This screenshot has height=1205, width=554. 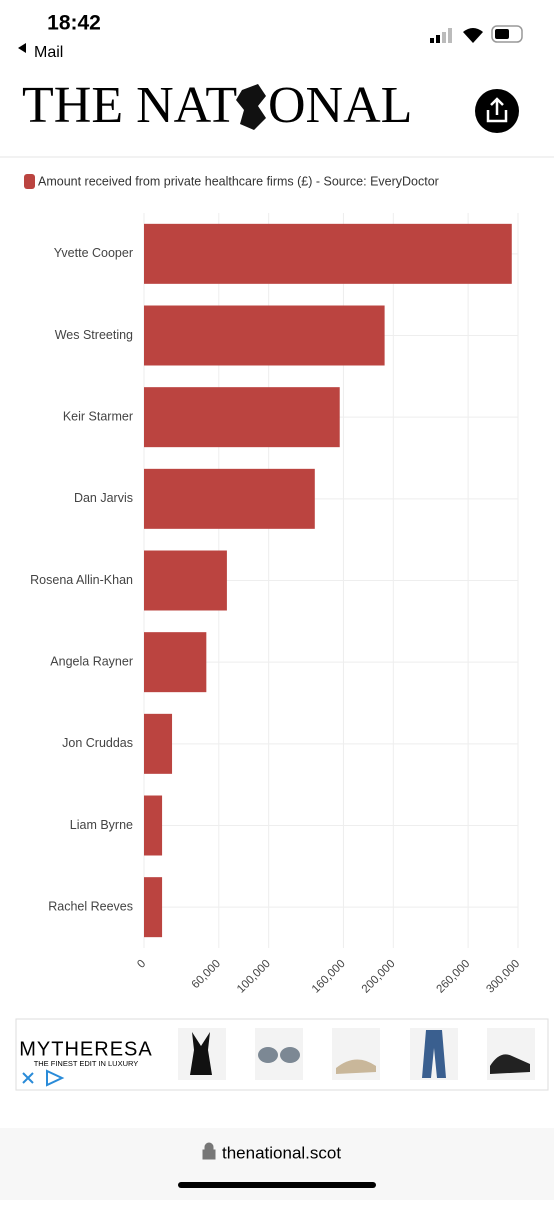 What do you see at coordinates (379, 977) in the screenshot?
I see `x-tick-label: 200,000` at bounding box center [379, 977].